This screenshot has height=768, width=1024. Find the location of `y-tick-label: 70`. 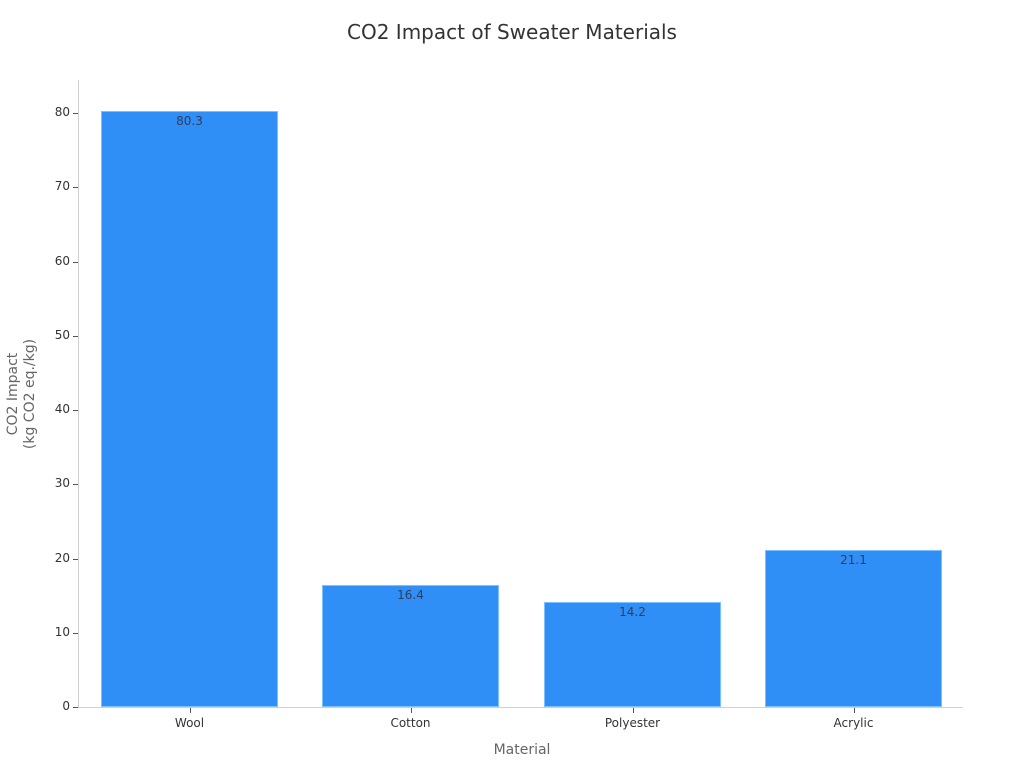

y-tick-label: 70 is located at coordinates (62, 186).